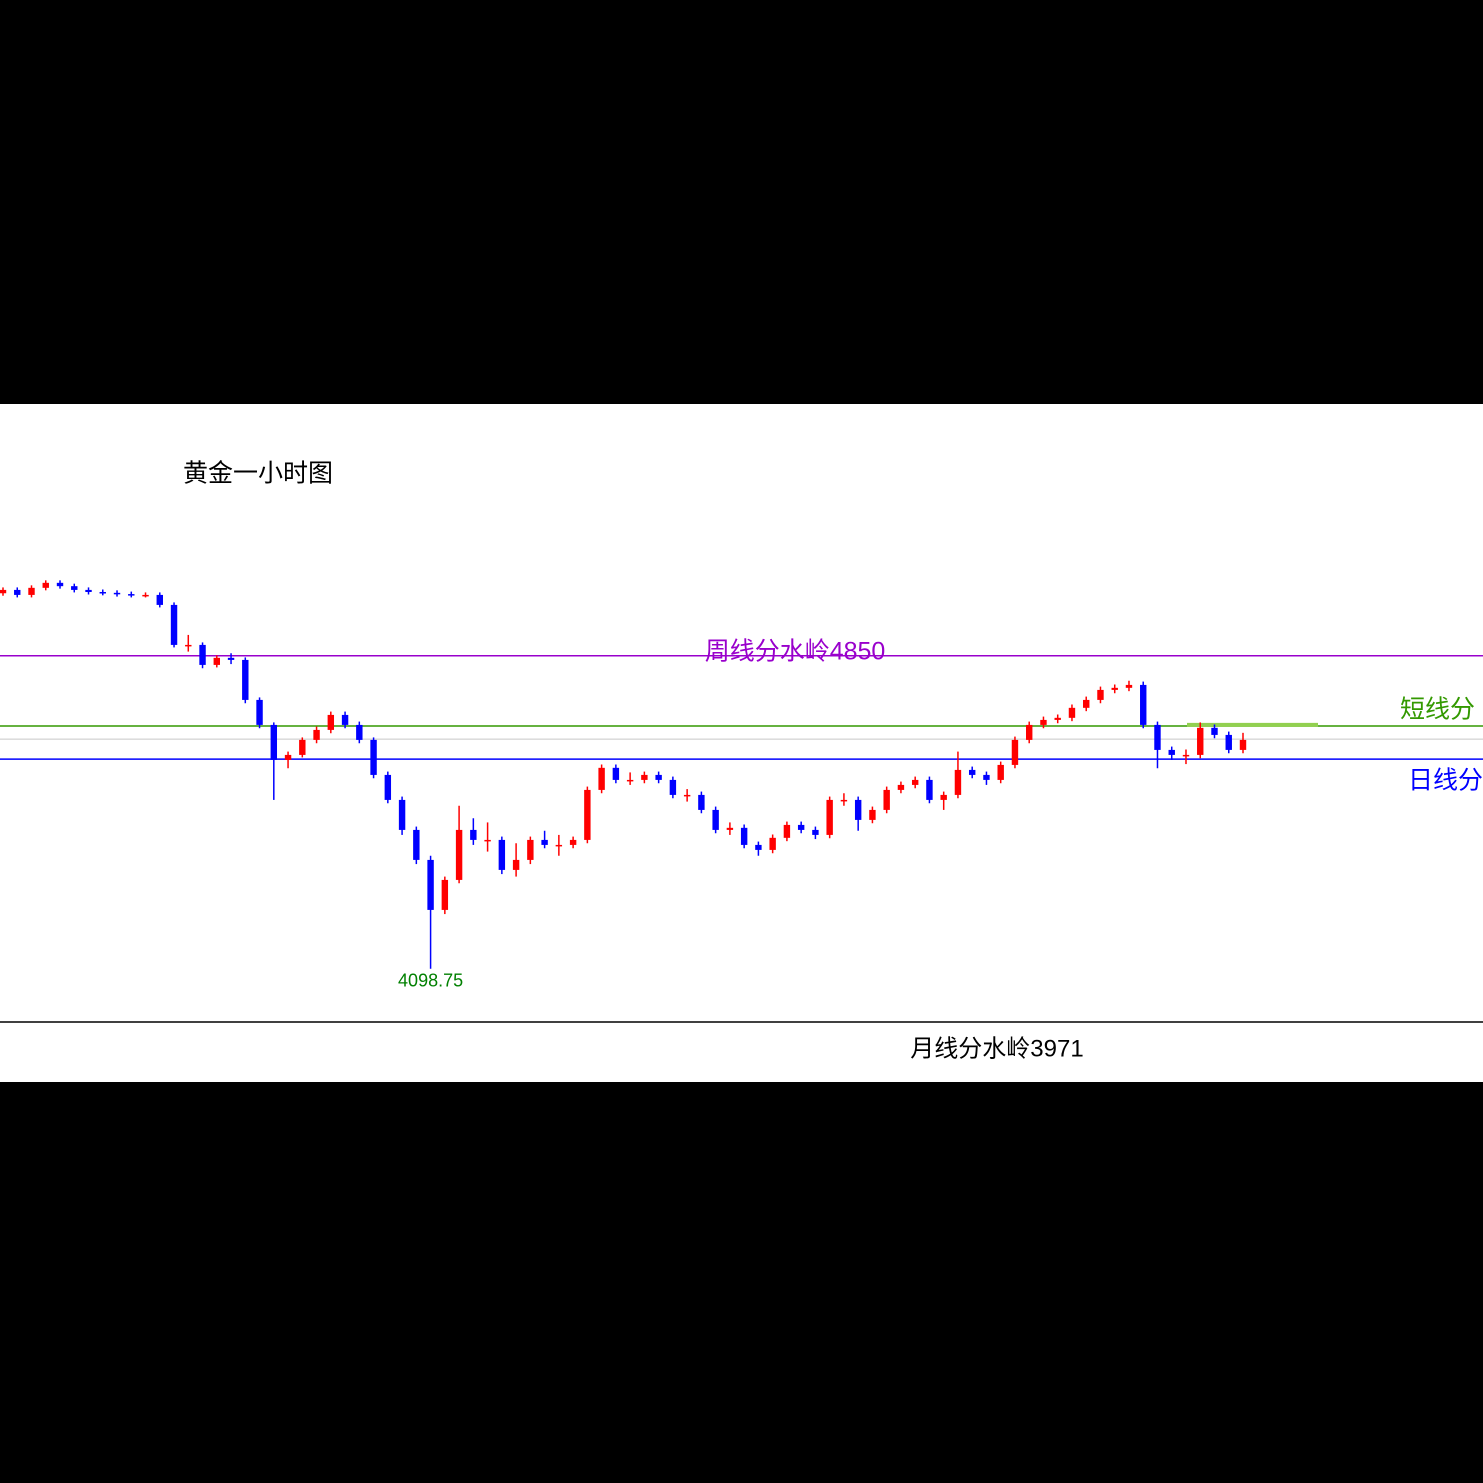  I want to click on level-label: 周线分水岭4850, so click(795, 651).